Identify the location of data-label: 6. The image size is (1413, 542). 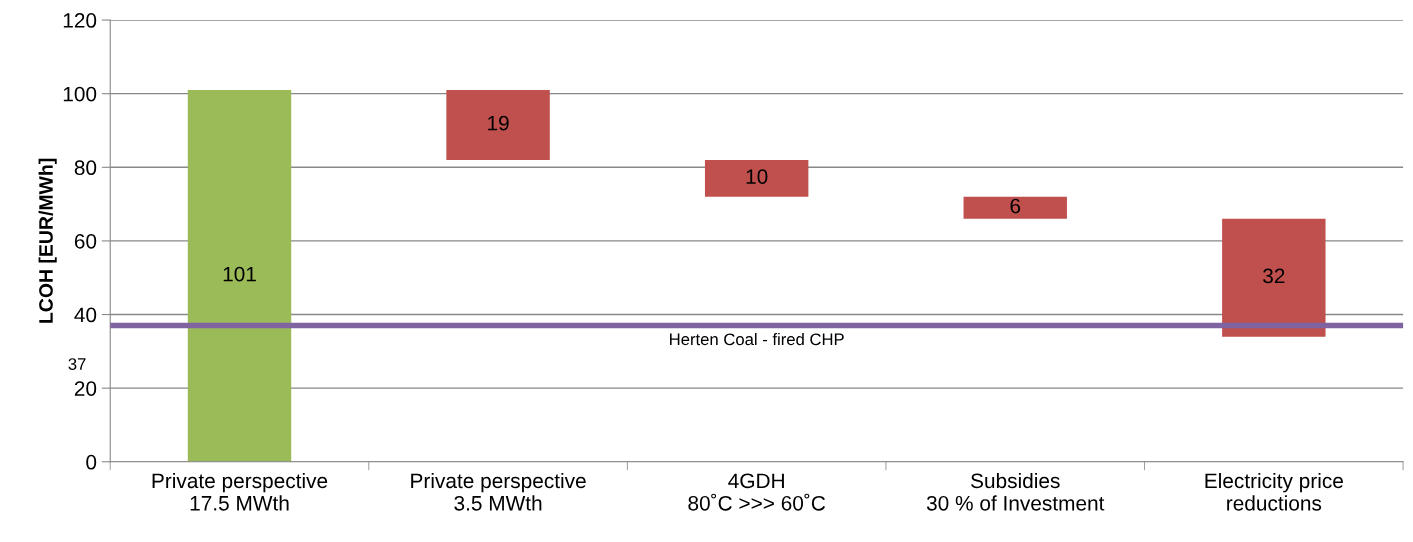
(1015, 206).